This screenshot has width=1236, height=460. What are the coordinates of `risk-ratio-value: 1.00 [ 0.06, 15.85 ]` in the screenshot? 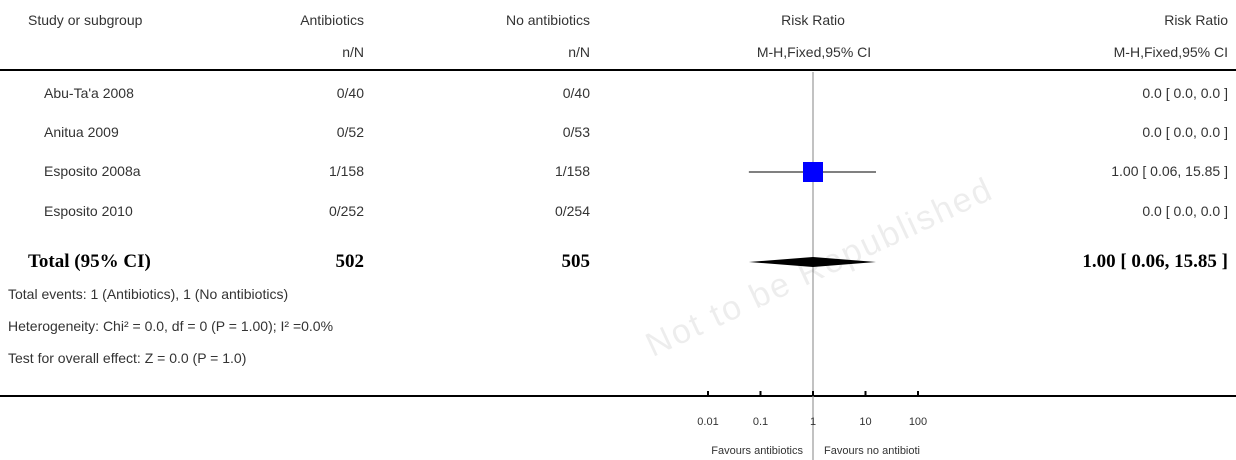 It's located at (1169, 171).